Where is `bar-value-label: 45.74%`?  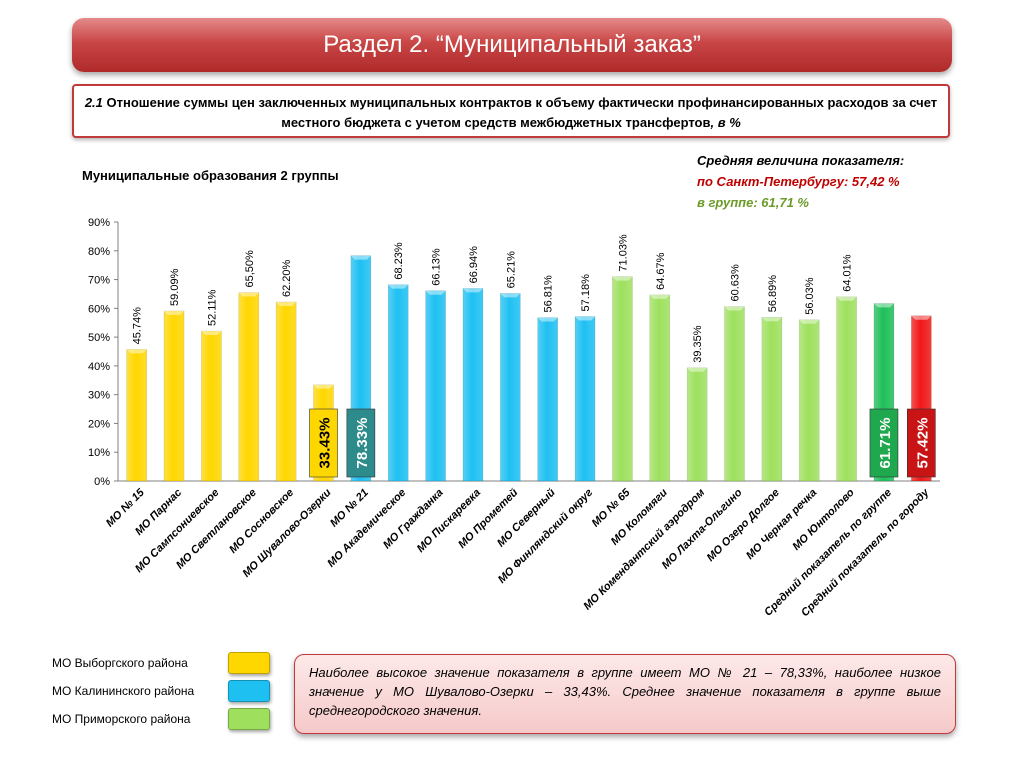 bar-value-label: 45.74% is located at coordinates (138, 326).